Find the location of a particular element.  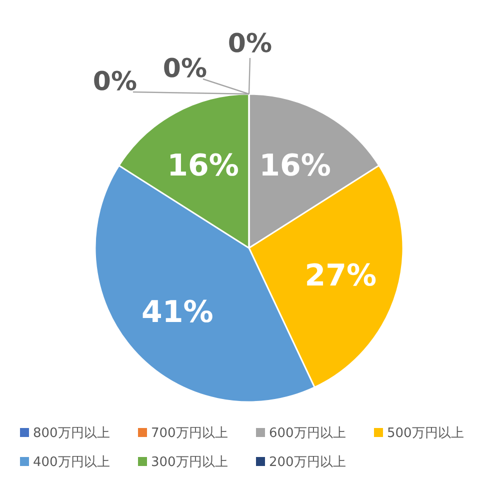

legend-label: 800万円以上 is located at coordinates (71, 433).